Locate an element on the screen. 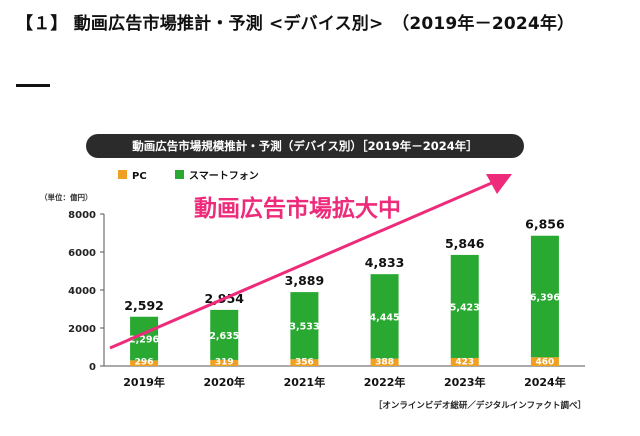  bar-total-label: 5,846 is located at coordinates (465, 243).